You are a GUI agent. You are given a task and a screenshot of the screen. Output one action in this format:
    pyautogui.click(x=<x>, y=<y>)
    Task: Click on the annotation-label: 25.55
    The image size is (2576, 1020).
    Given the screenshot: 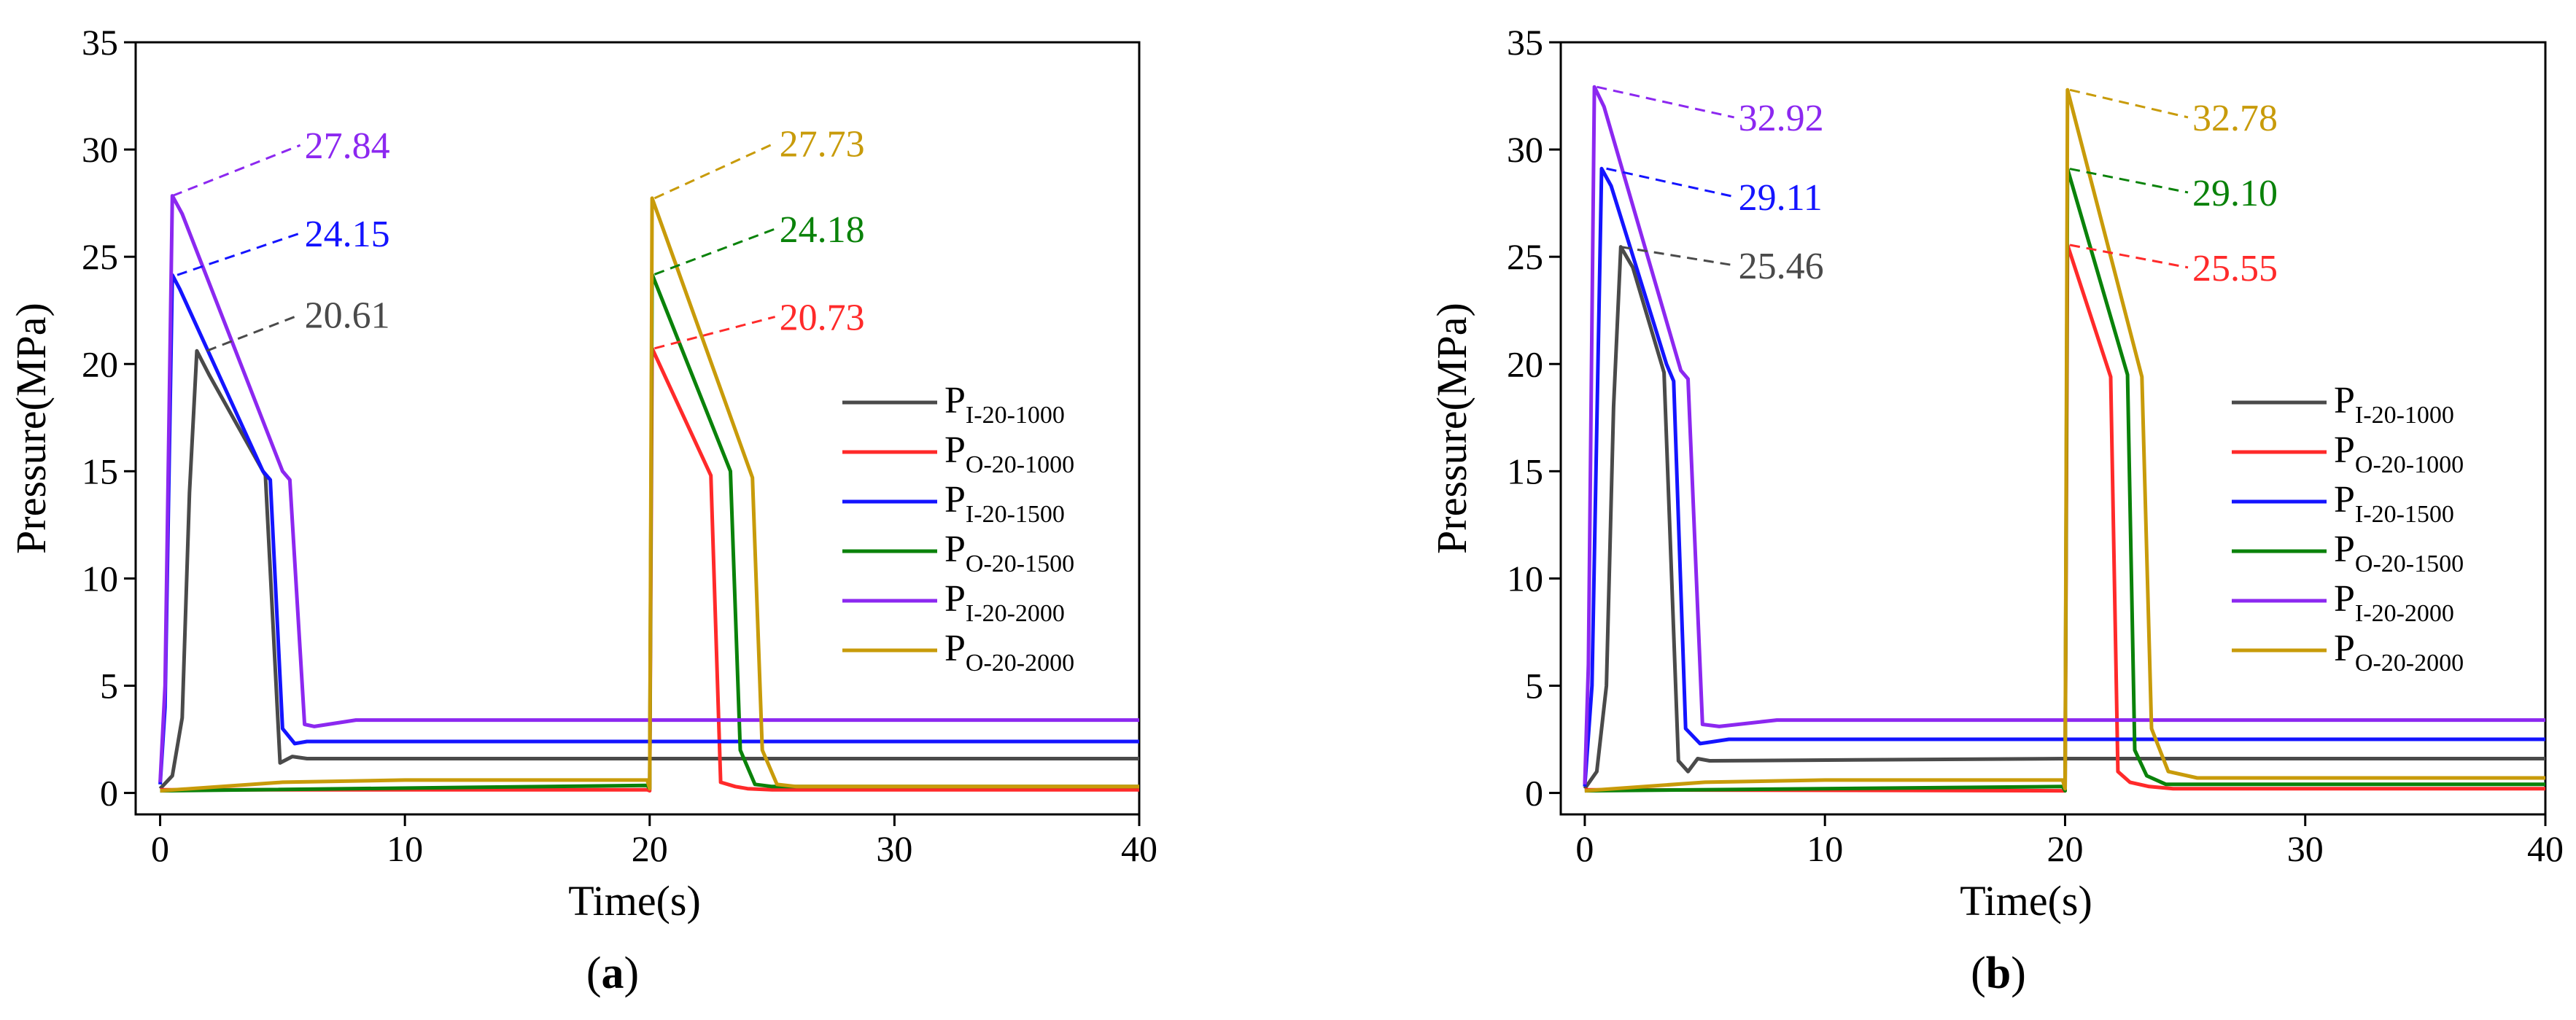 What is the action you would take?
    pyautogui.click(x=2235, y=268)
    